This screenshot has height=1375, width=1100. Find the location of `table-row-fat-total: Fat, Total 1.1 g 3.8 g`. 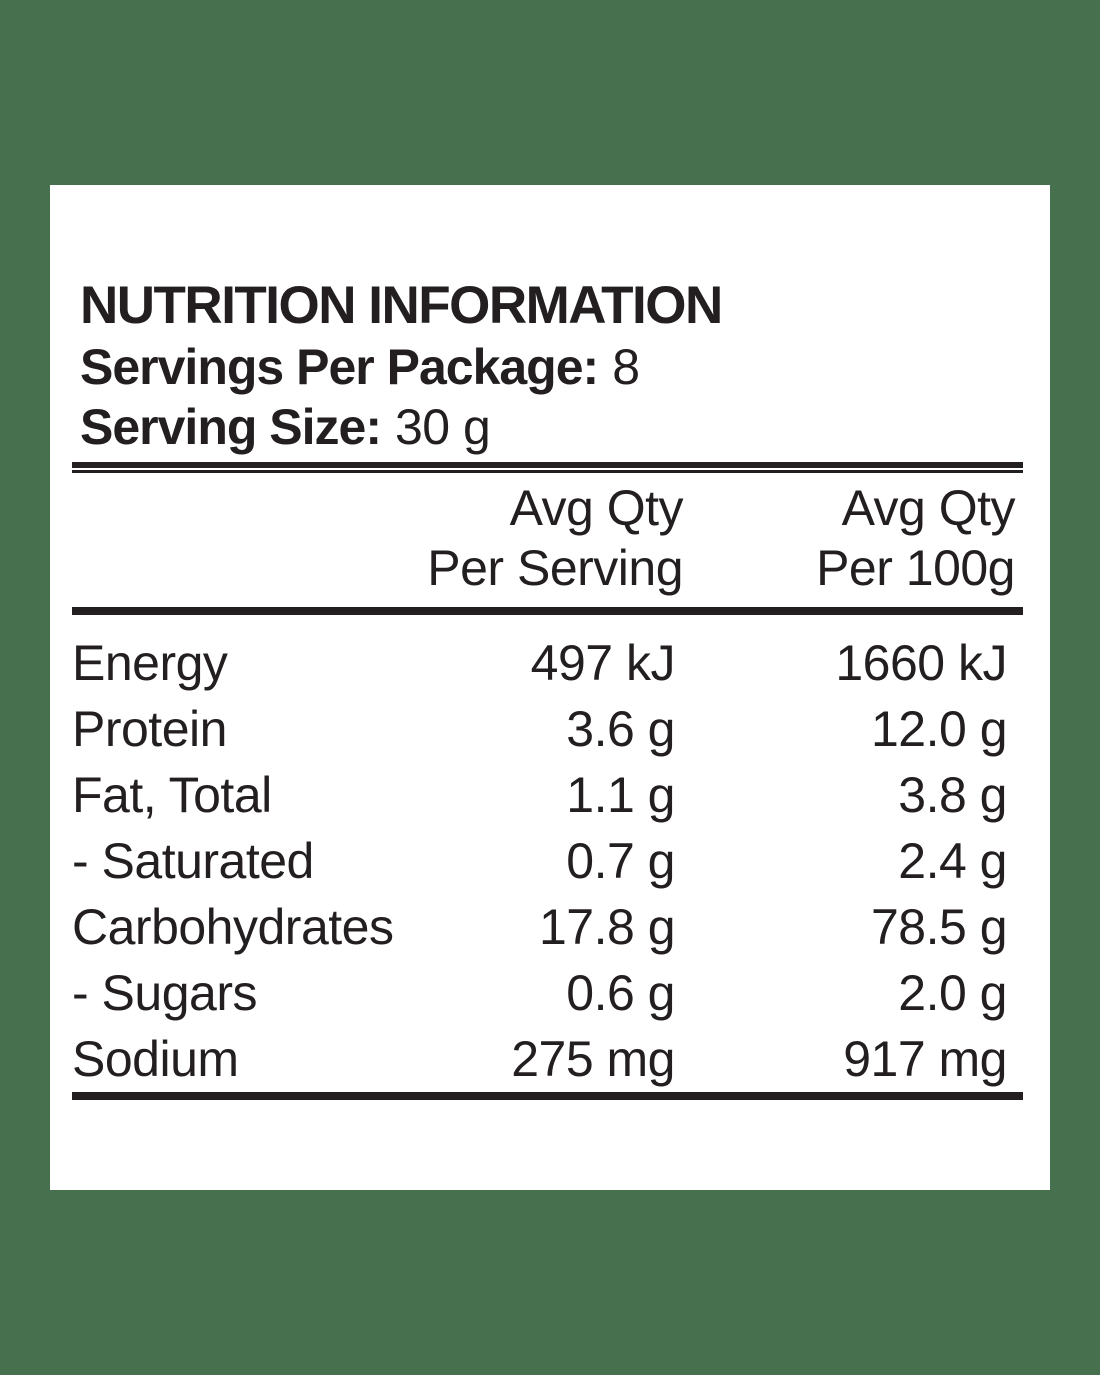

table-row-fat-total: Fat, Total 1.1 g 3.8 g is located at coordinates (547, 795).